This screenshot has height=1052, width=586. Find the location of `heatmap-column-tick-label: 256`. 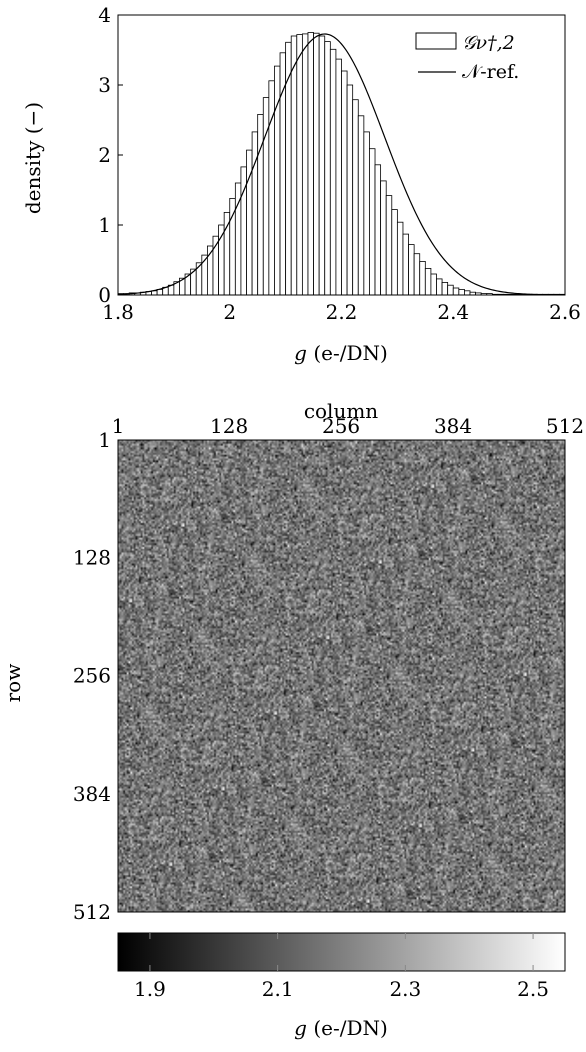

heatmap-column-tick-label: 256 is located at coordinates (341, 426).